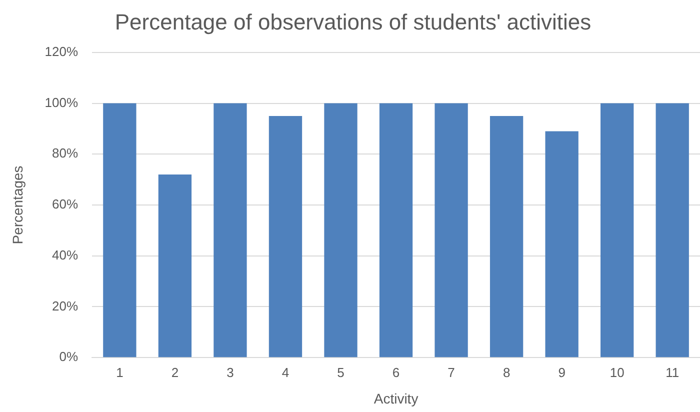 Image resolution: width=700 pixels, height=412 pixels. I want to click on y-tick-label: 60%, so click(65, 204).